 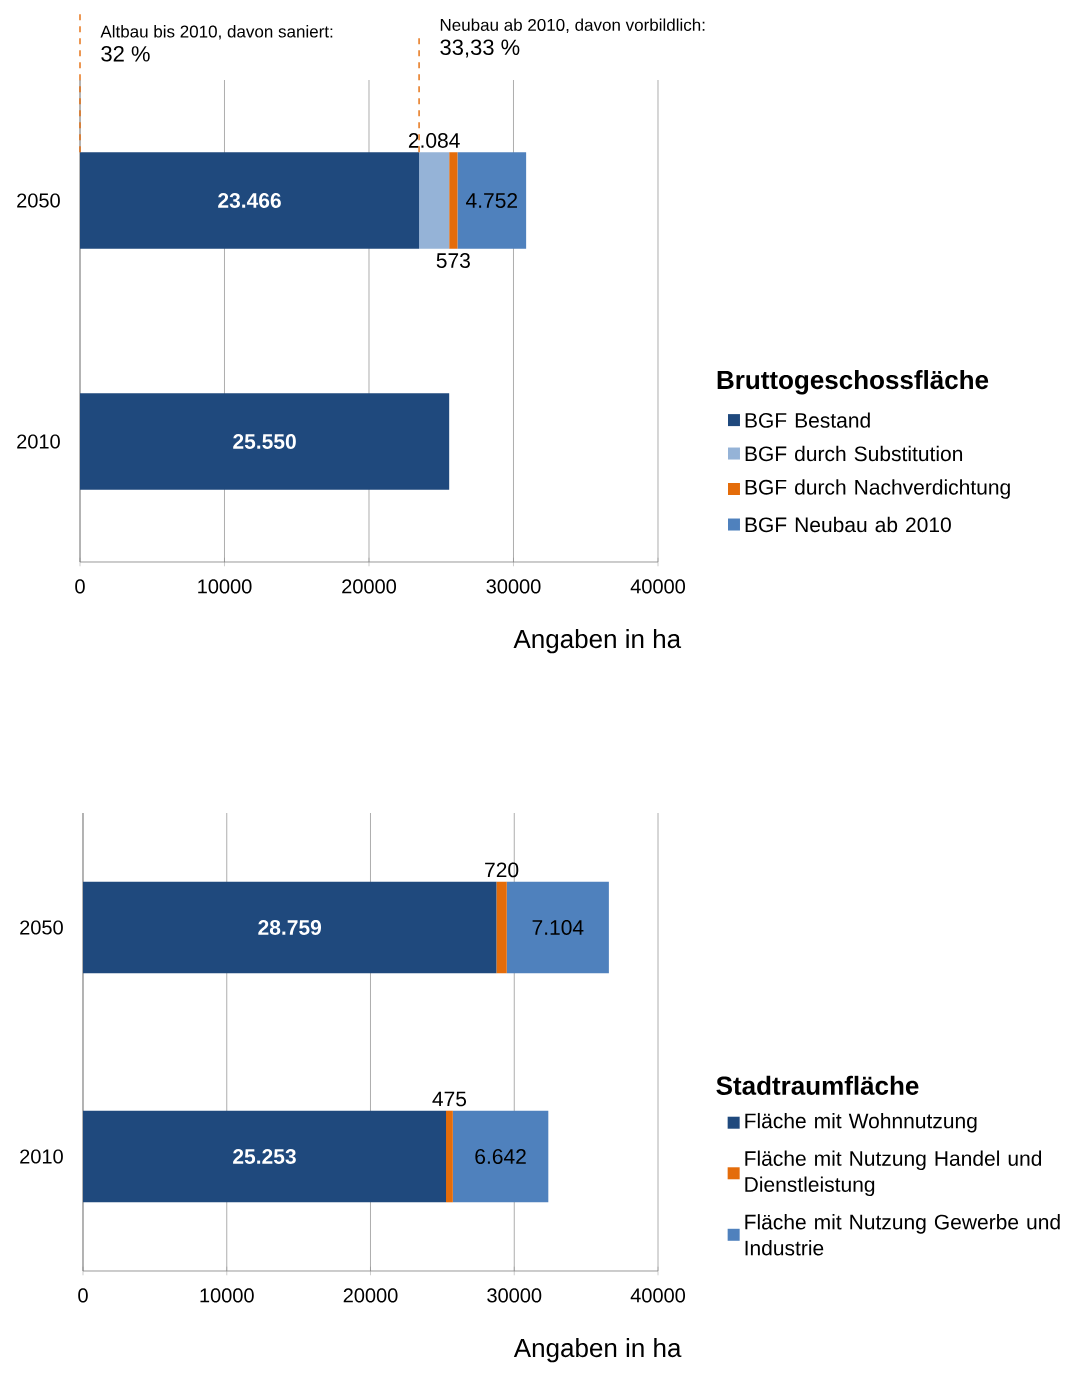 I want to click on data-label: 4.752, so click(x=491, y=200).